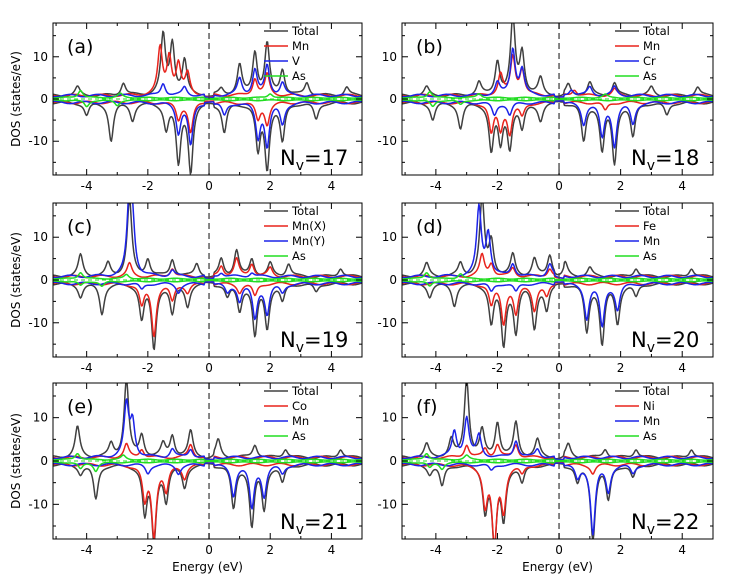  What do you see at coordinates (308, 241) in the screenshot?
I see `legend-entry: Mn(Y)` at bounding box center [308, 241].